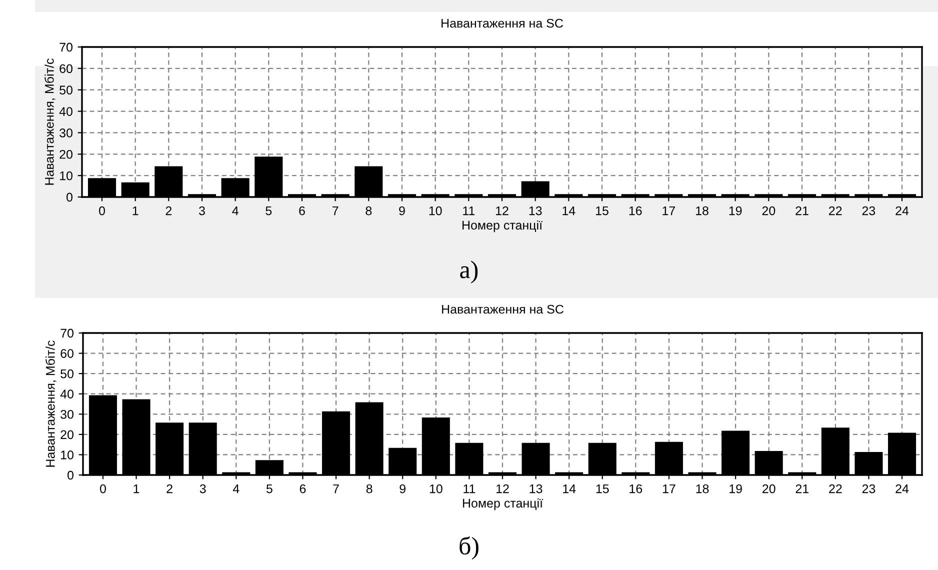 The height and width of the screenshot is (570, 938). What do you see at coordinates (469, 548) in the screenshot?
I see `text: б)` at bounding box center [469, 548].